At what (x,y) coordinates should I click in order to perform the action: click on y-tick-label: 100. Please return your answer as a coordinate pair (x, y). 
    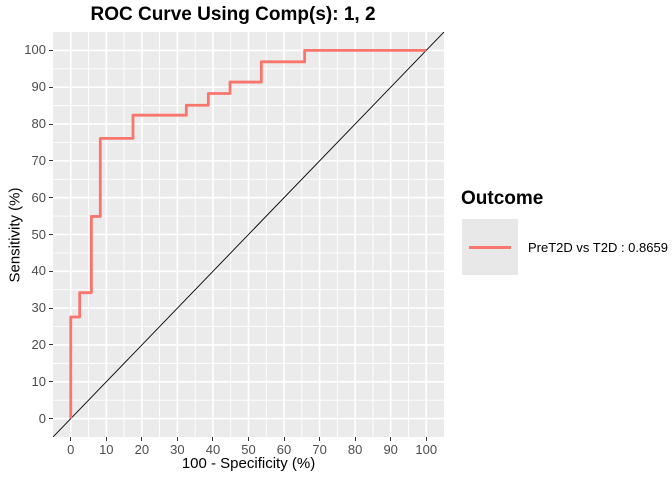
    Looking at the image, I should click on (35, 50).